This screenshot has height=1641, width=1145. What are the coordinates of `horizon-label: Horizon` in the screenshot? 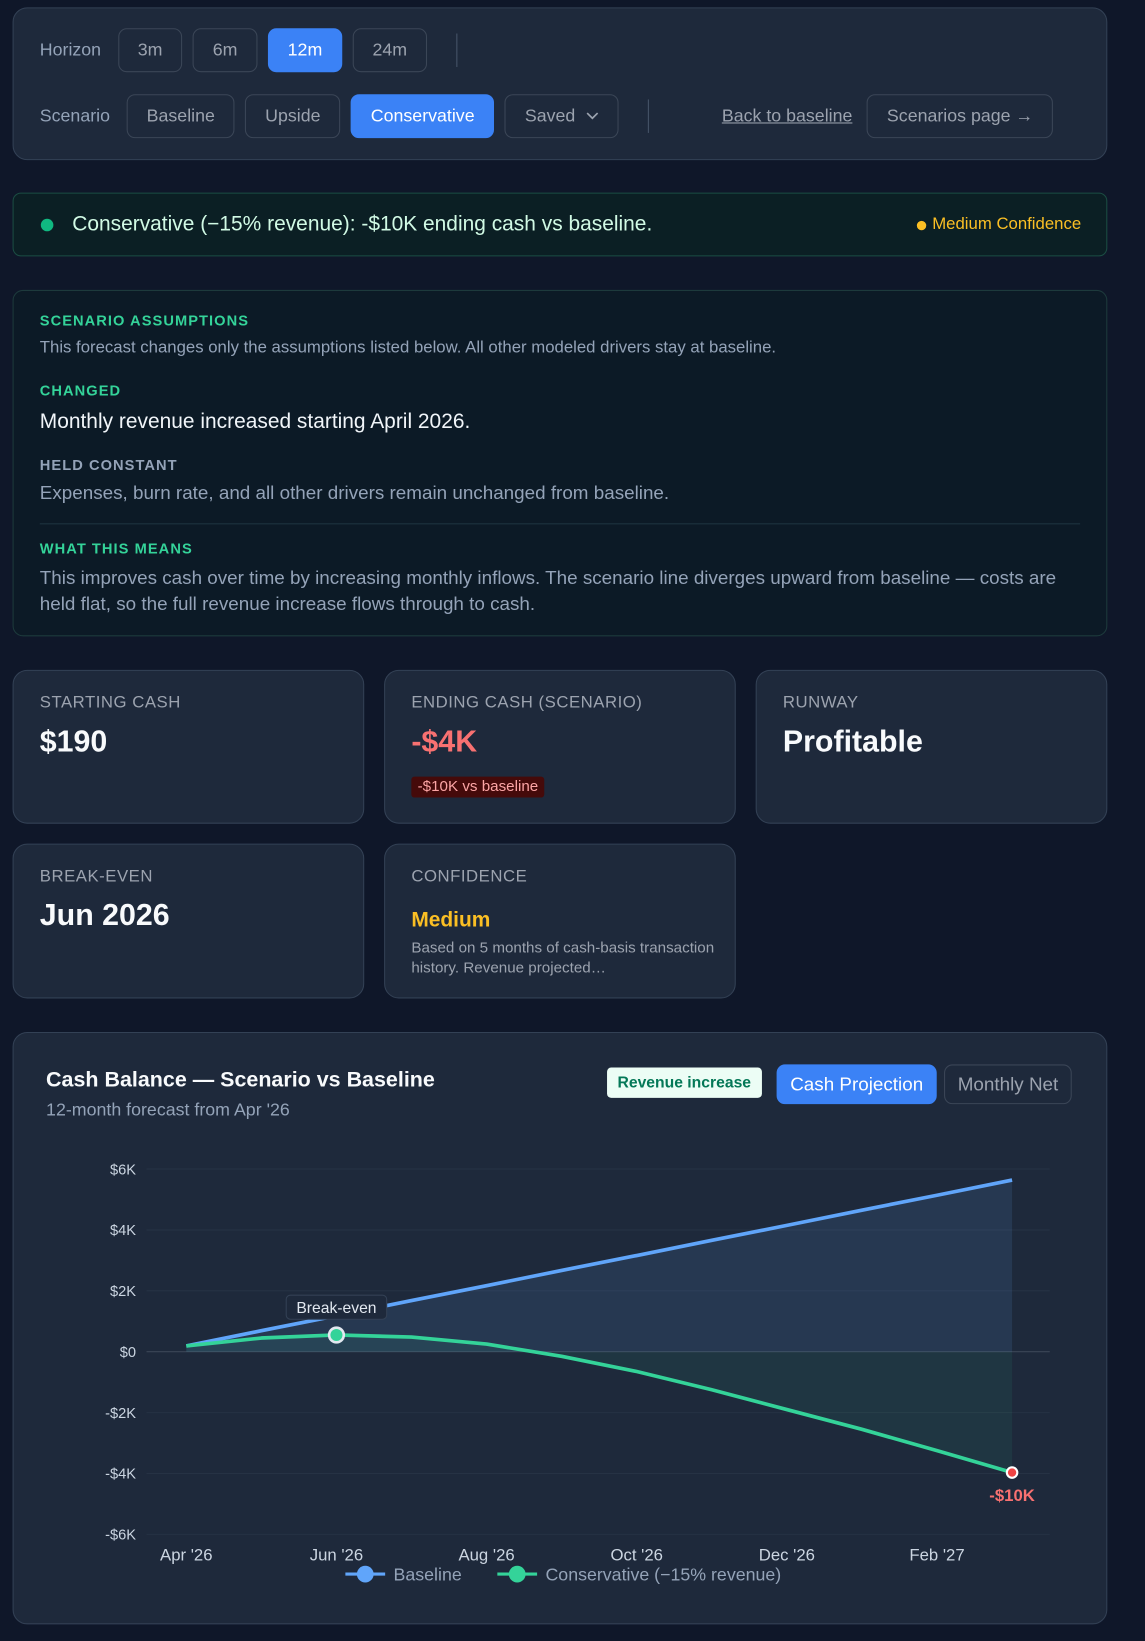 It's located at (70, 49).